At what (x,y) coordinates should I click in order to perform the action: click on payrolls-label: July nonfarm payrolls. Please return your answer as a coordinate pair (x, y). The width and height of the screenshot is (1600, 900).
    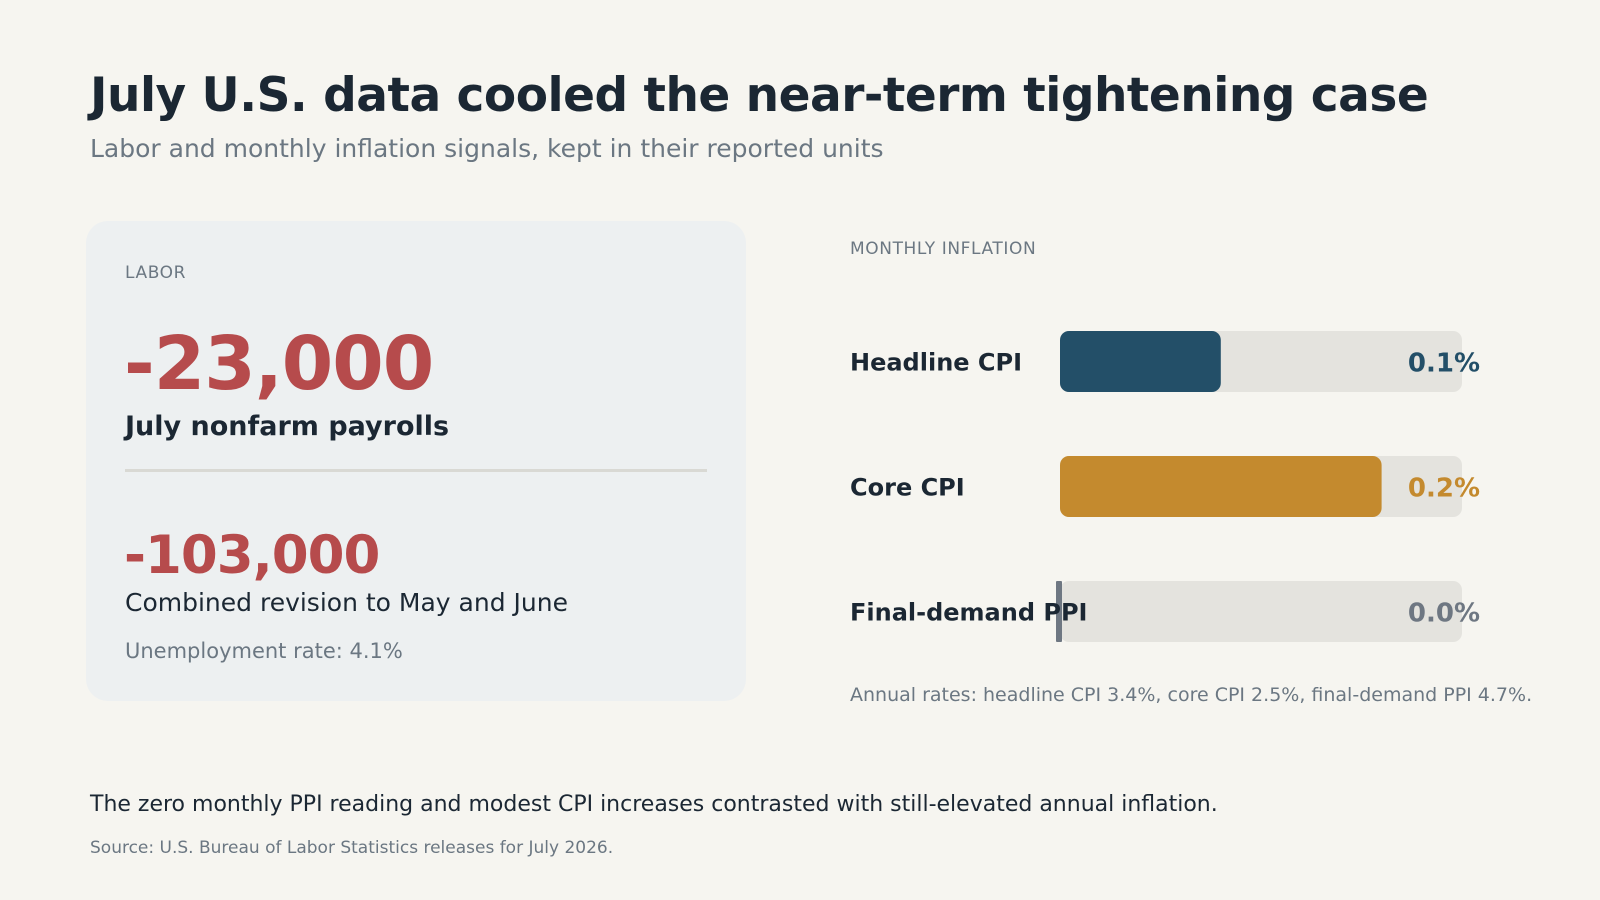
    Looking at the image, I should click on (287, 426).